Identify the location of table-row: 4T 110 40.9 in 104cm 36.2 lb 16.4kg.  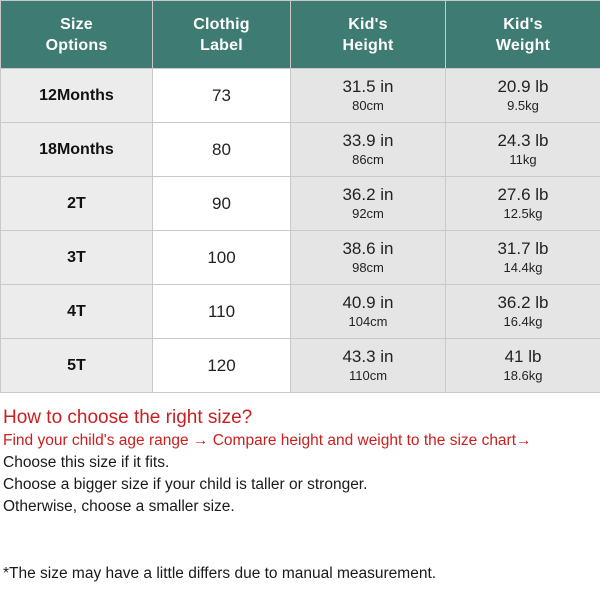
(300, 311).